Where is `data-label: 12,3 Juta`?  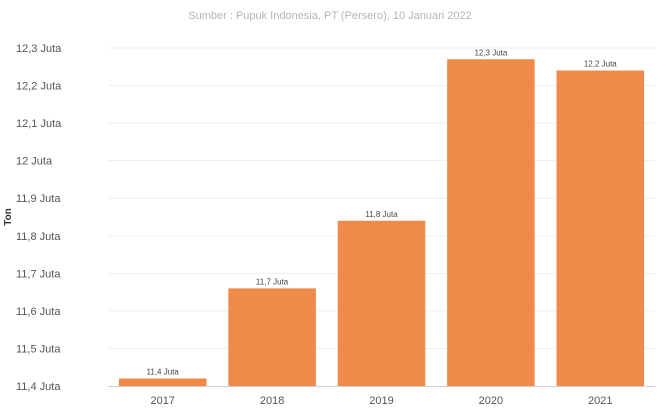 data-label: 12,3 Juta is located at coordinates (490, 52).